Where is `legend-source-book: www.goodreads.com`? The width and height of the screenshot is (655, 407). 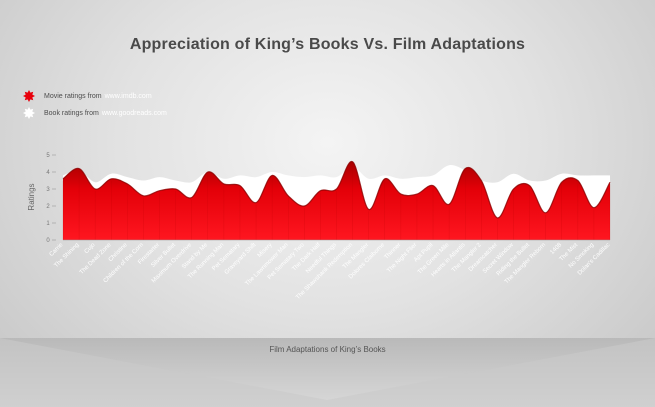 legend-source-book: www.goodreads.com is located at coordinates (134, 113).